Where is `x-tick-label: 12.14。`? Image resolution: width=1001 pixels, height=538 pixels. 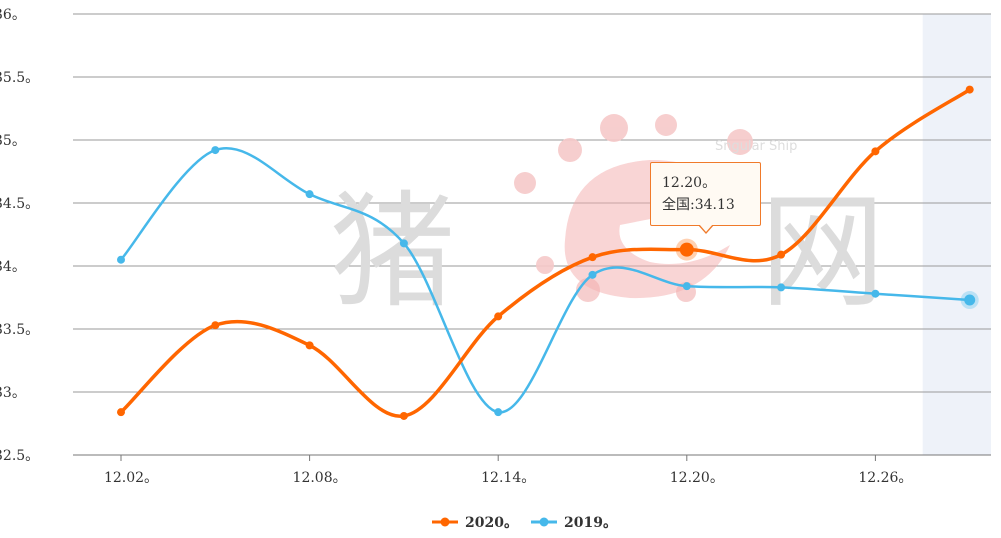
x-tick-label: 12.14。 is located at coordinates (508, 478).